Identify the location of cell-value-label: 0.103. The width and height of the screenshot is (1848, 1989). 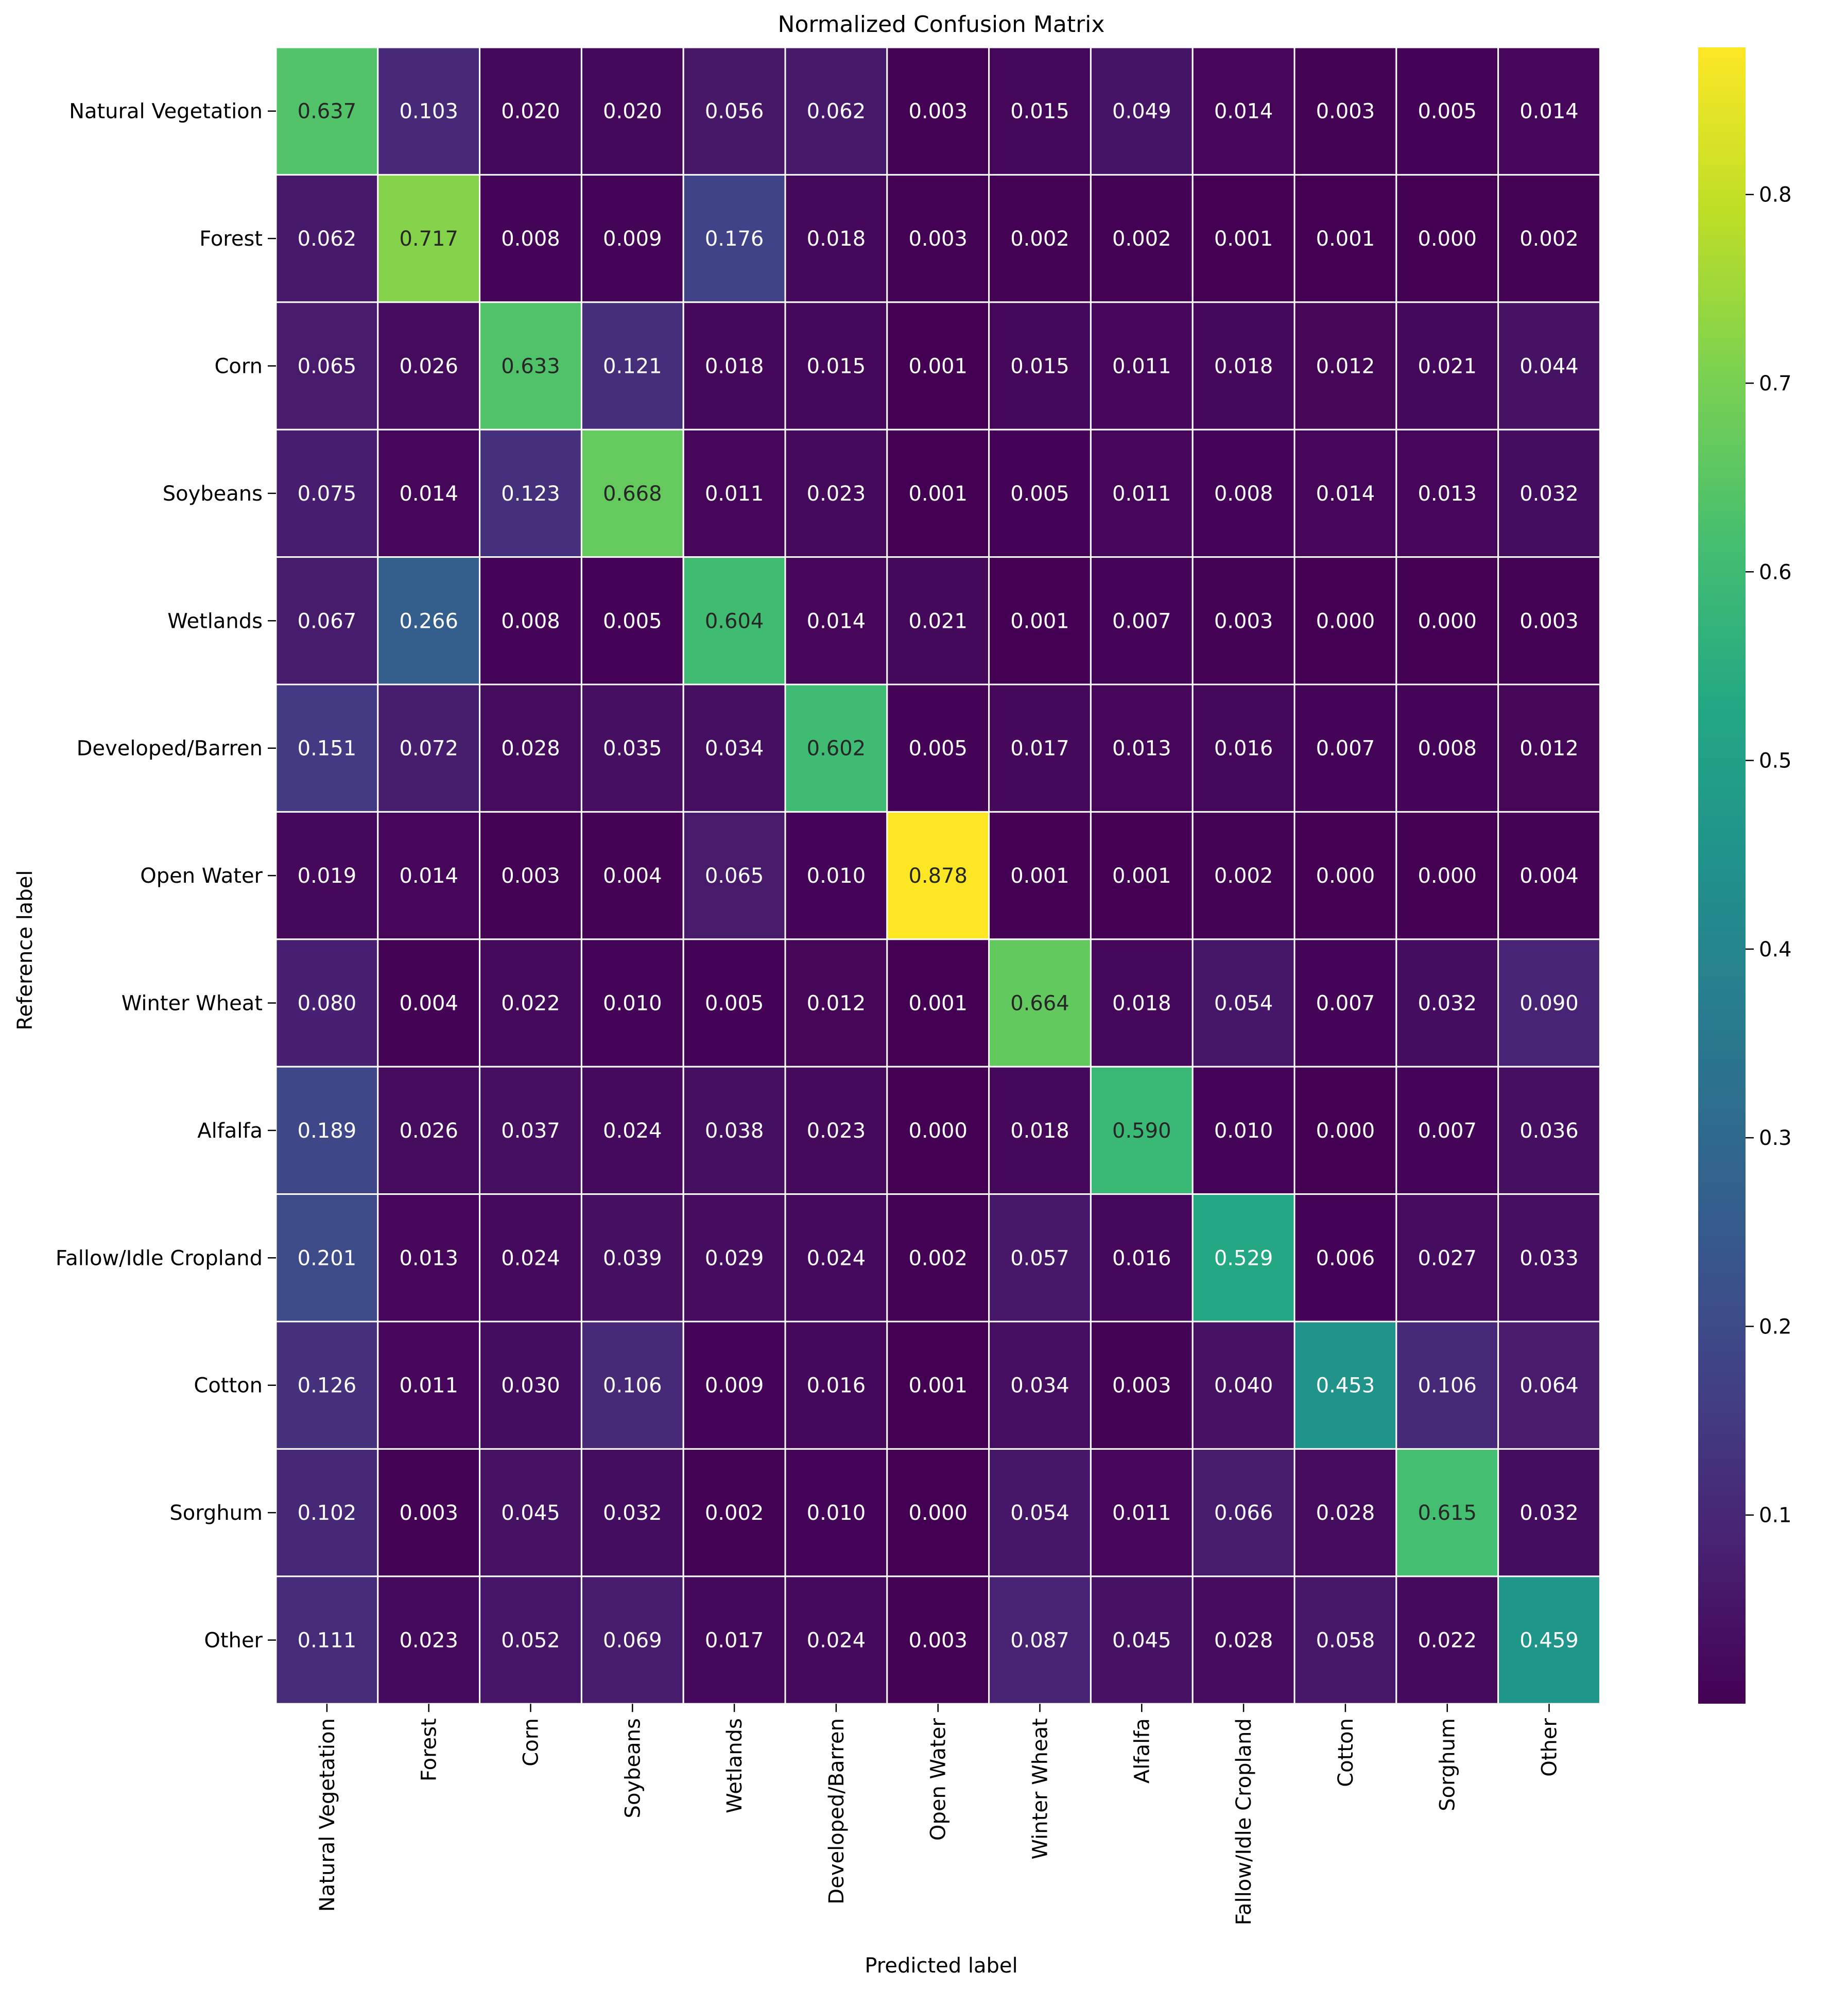
(428, 112).